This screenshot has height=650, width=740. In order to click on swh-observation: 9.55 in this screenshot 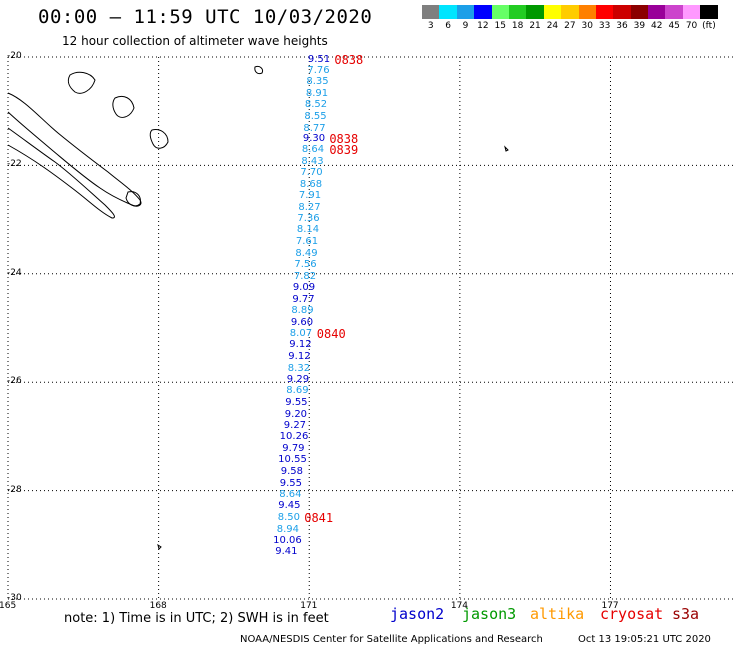, I will do `click(291, 483)`.